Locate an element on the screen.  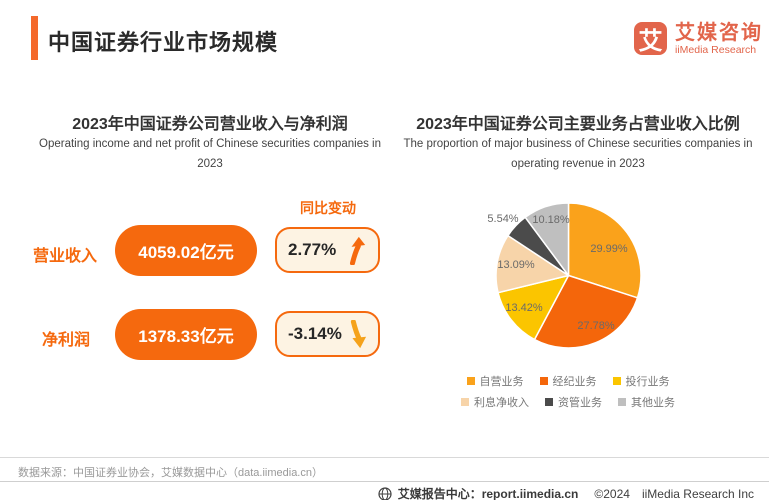
metric-change-net-profit: -3.14% is located at coordinates (327, 334).